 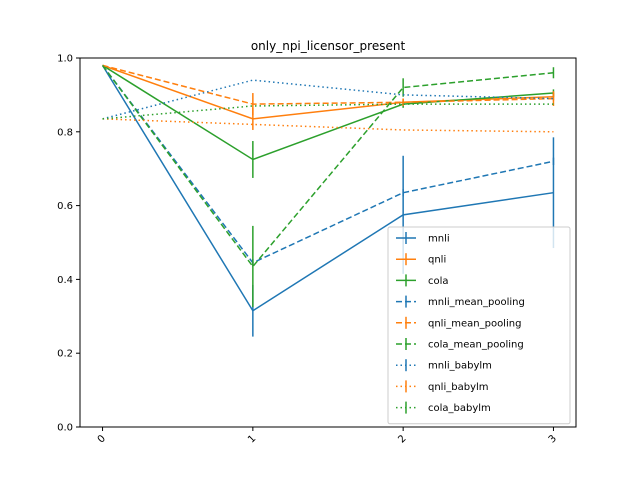 I want to click on series-line-mnli_babylm, so click(x=328, y=99).